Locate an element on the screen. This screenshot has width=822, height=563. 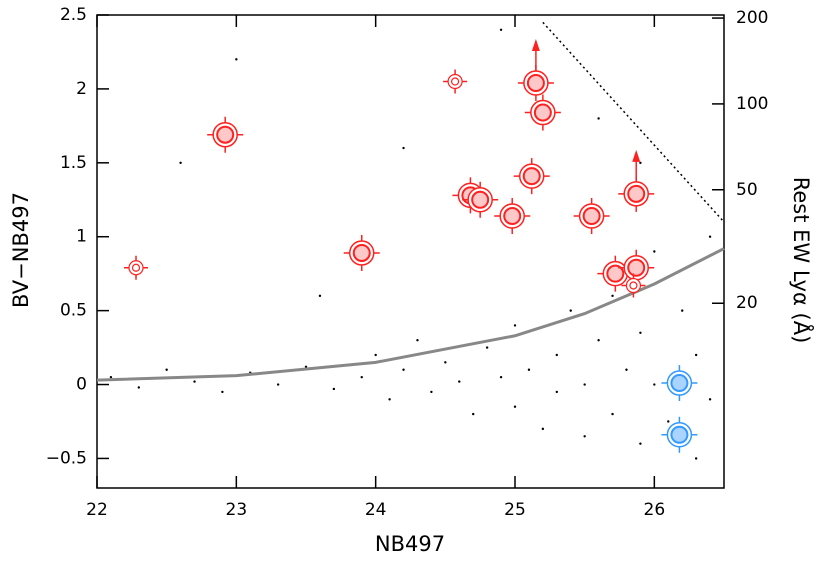
x-tick-label: 25 is located at coordinates (515, 510).